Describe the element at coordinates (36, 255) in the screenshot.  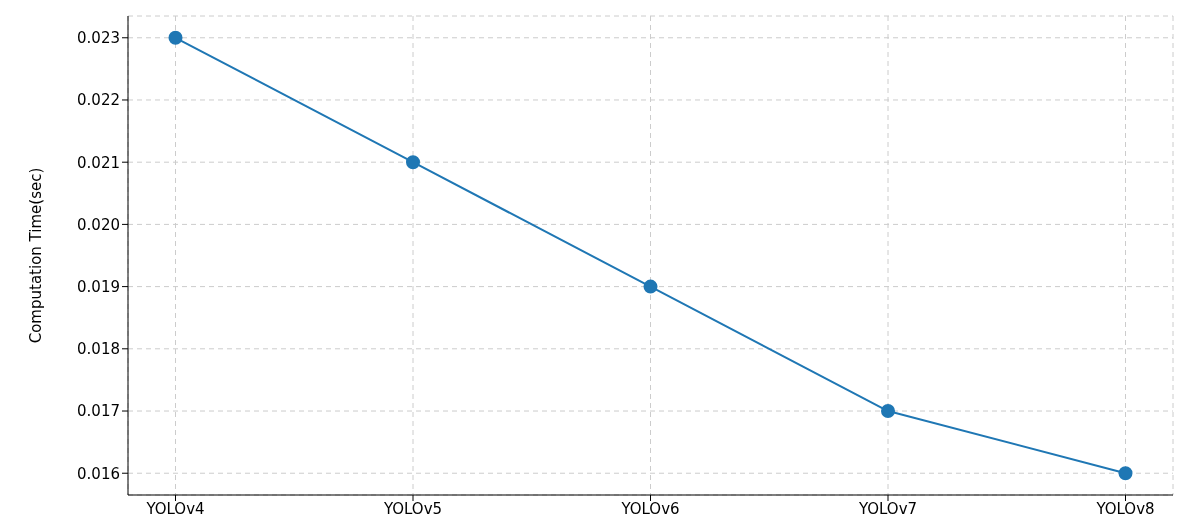
I see `y-axis-title: Computation Time(sec)` at that location.